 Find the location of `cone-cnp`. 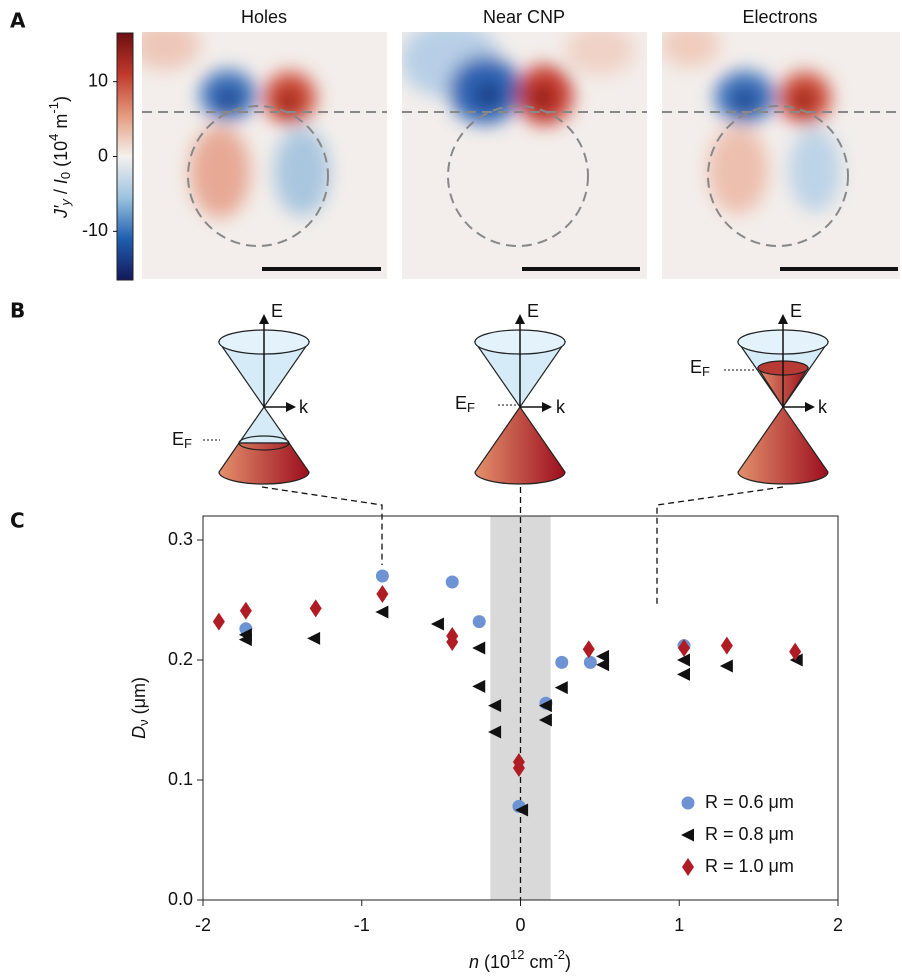

cone-cnp is located at coordinates (520, 399).